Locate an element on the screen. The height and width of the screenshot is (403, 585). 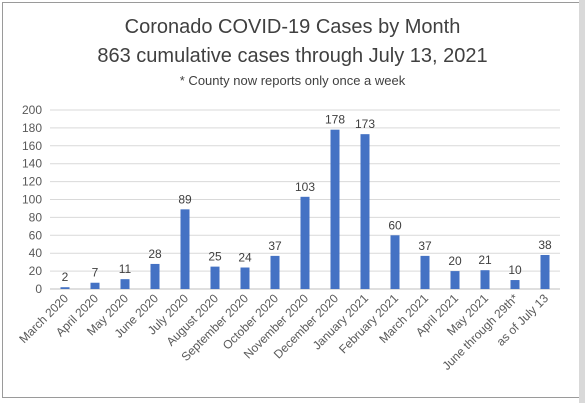
y-tick-label: 120 is located at coordinates (32, 182).